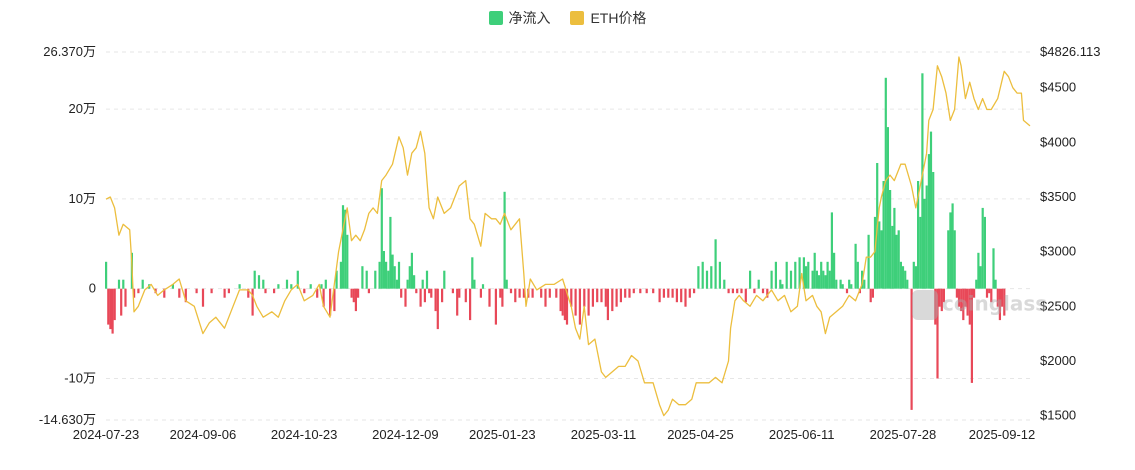 The image size is (1135, 470). Describe the element at coordinates (67, 419) in the screenshot. I see `left-tick-label: -14.630万` at that location.